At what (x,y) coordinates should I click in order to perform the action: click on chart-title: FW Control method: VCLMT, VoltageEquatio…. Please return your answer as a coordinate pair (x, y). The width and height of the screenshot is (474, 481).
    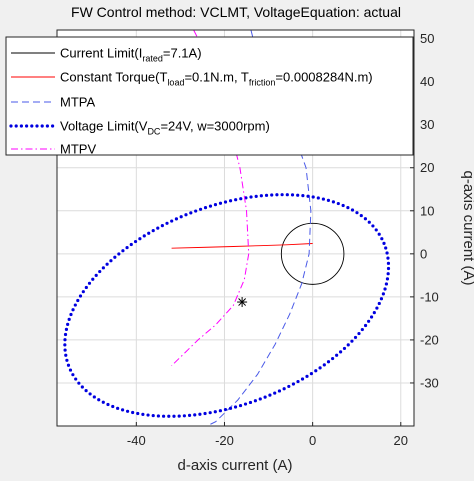
    Looking at the image, I should click on (236, 12).